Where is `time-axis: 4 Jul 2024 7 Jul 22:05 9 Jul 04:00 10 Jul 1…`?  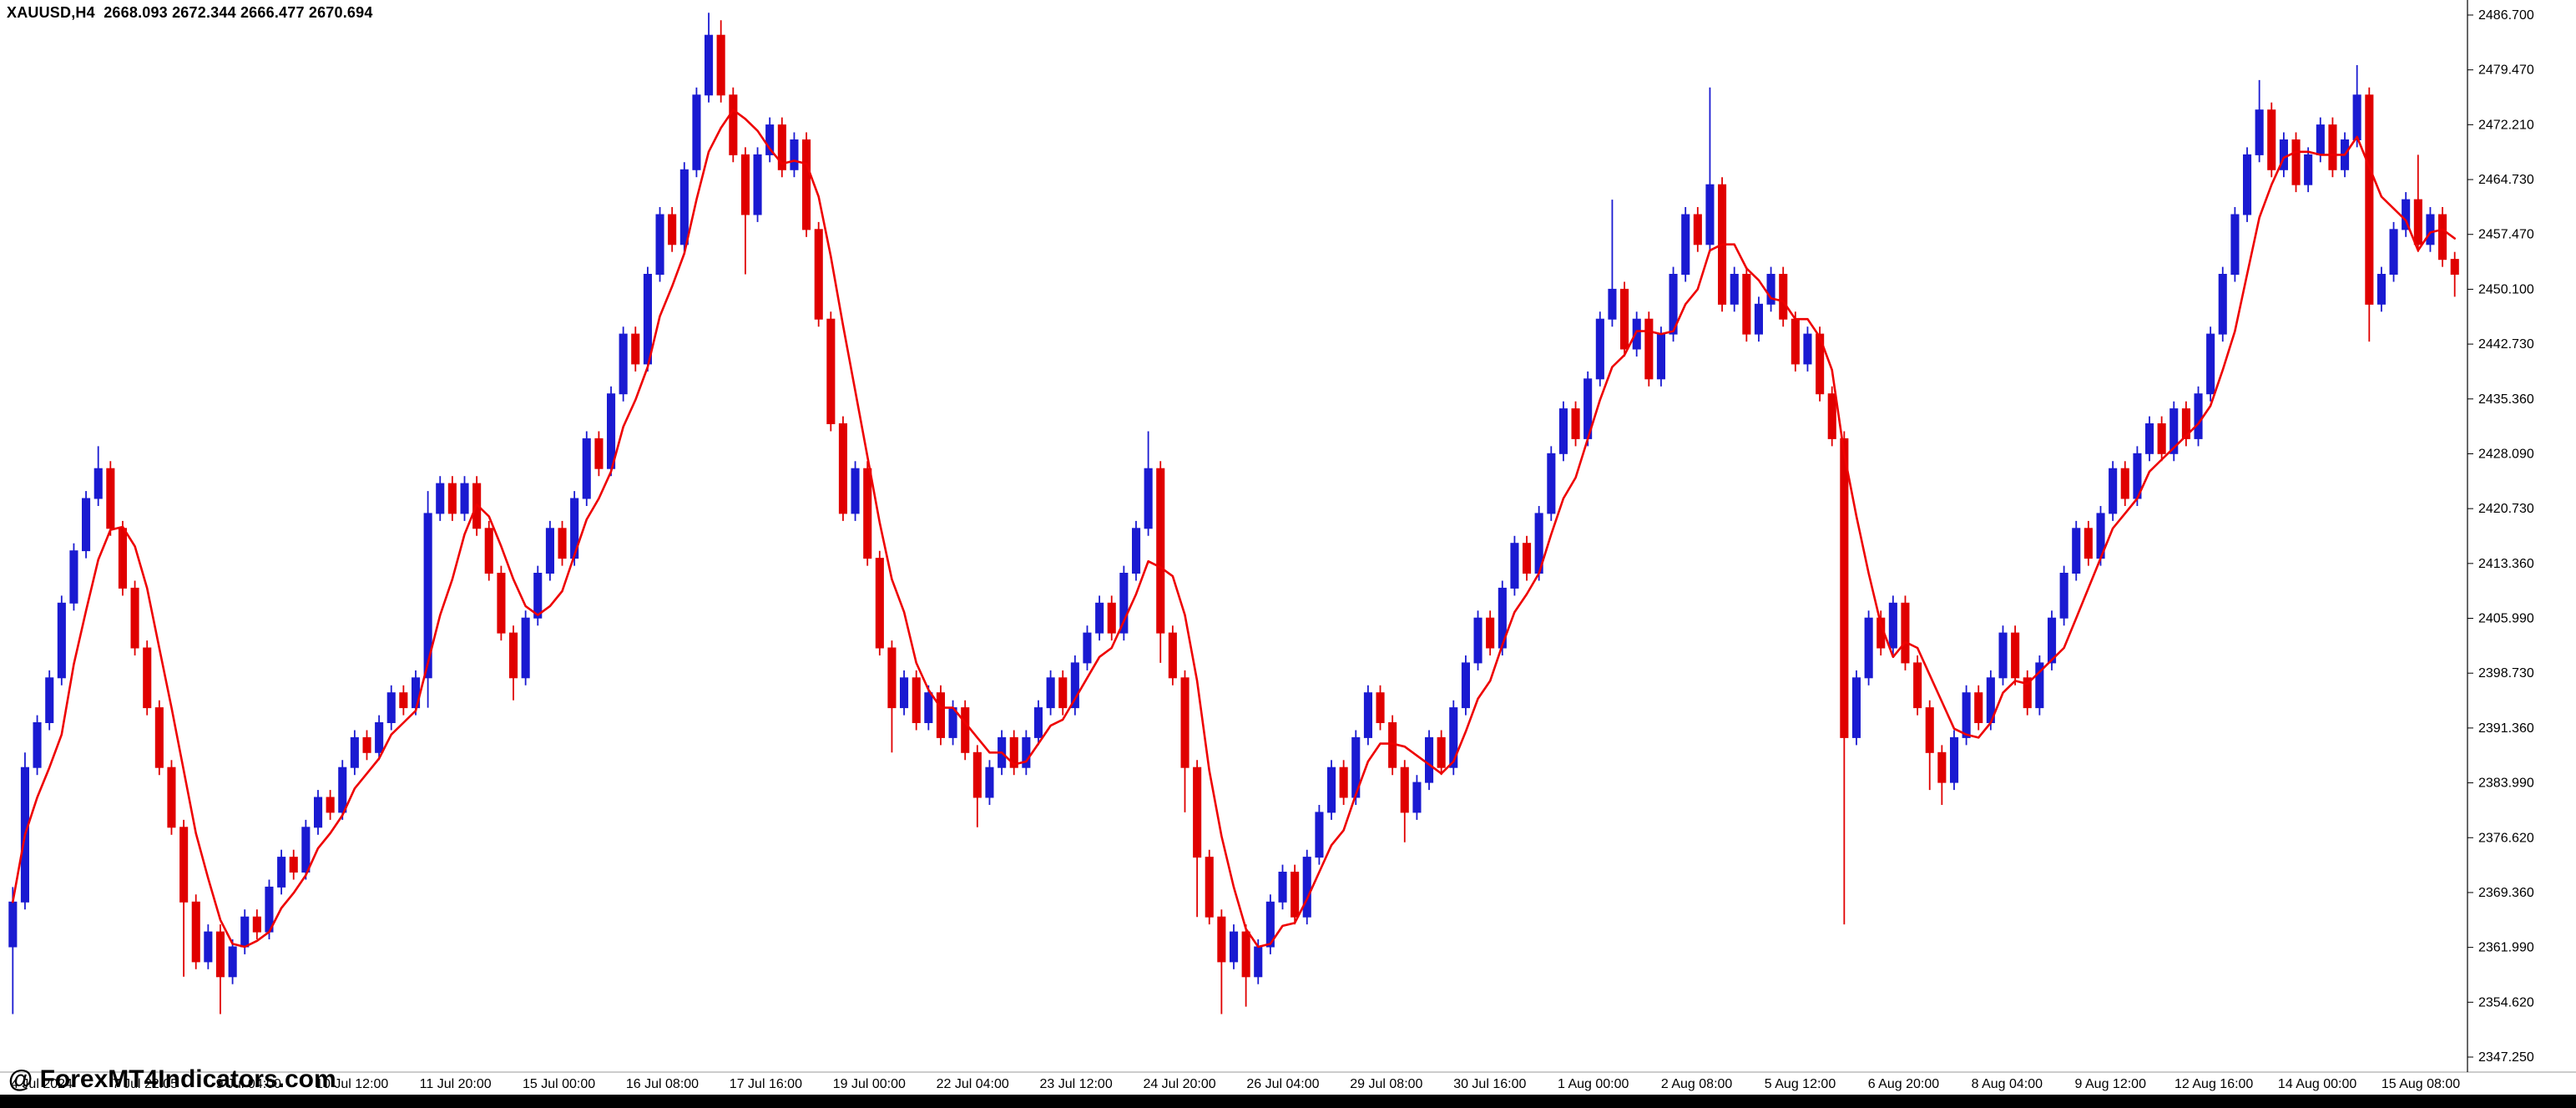 time-axis: 4 Jul 2024 7 Jul 22:05 9 Jul 04:00 10 Jul 1… is located at coordinates (1235, 1084).